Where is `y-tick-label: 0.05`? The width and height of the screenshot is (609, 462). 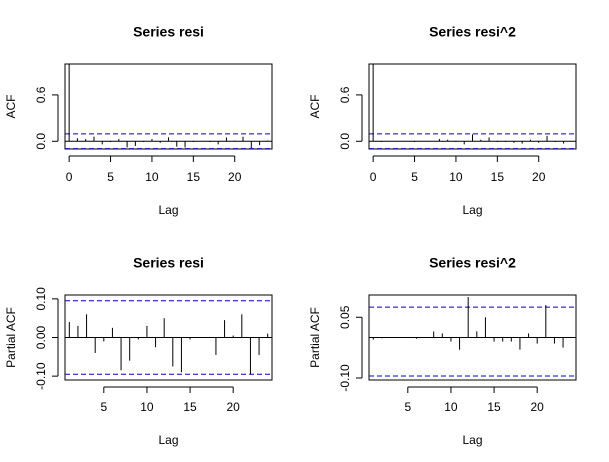 y-tick-label: 0.05 is located at coordinates (345, 317).